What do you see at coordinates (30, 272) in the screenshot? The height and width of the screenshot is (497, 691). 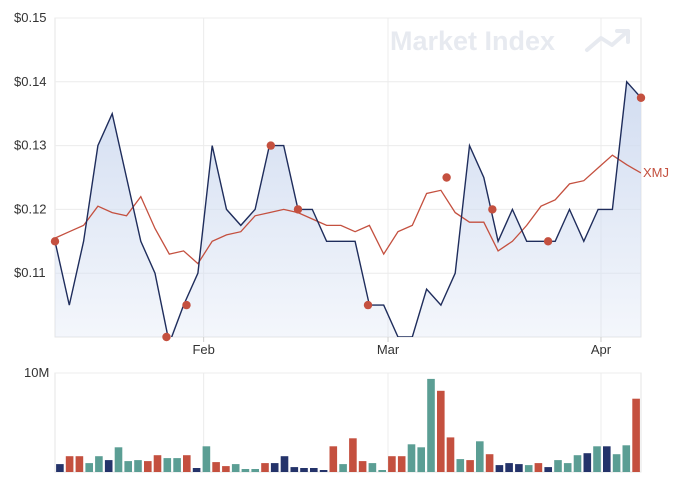 I see `y-tick-label: $0.11` at bounding box center [30, 272].